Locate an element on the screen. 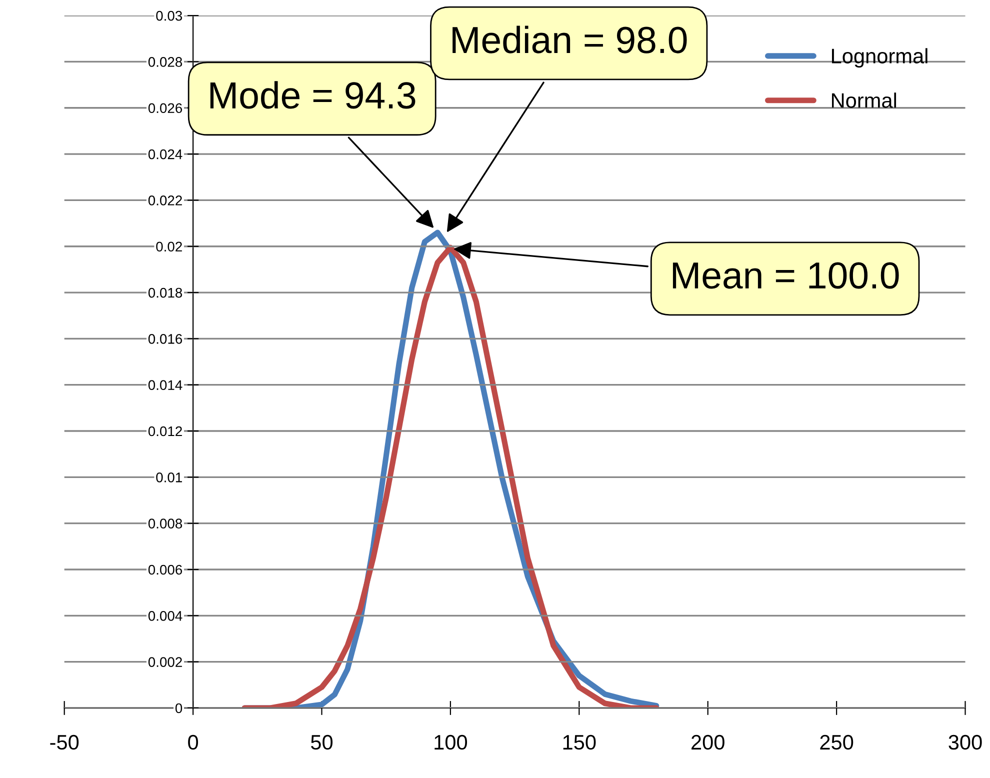  legend-label: Normal is located at coordinates (864, 100).